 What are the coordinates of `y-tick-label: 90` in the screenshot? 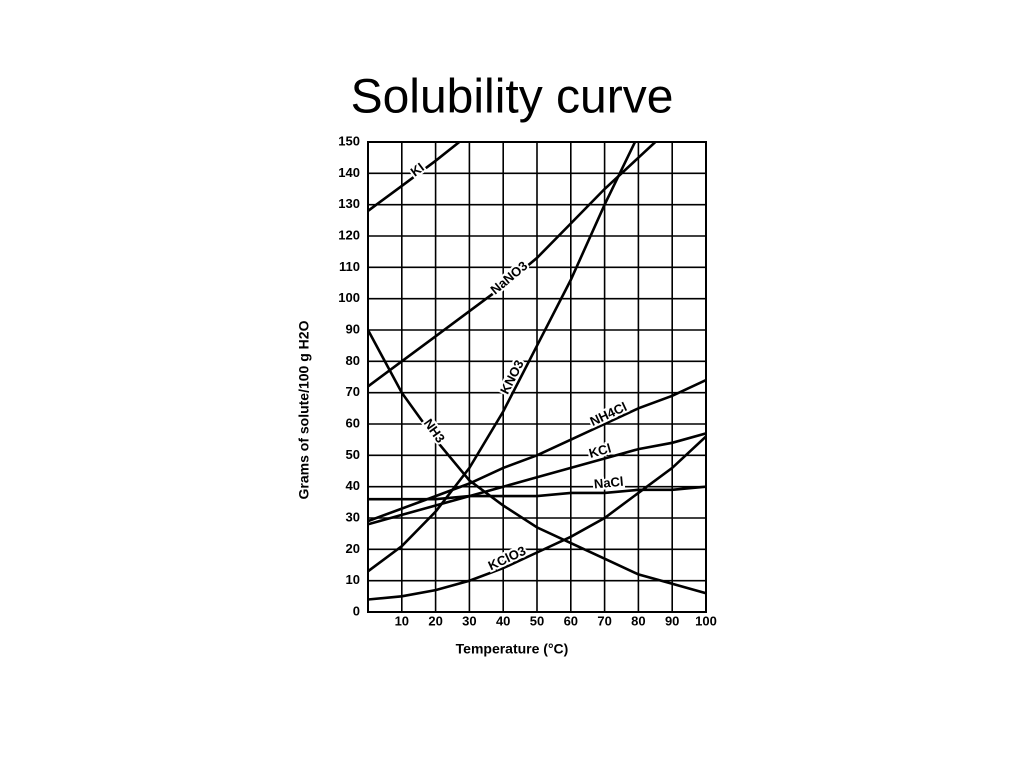 It's located at (353, 328).